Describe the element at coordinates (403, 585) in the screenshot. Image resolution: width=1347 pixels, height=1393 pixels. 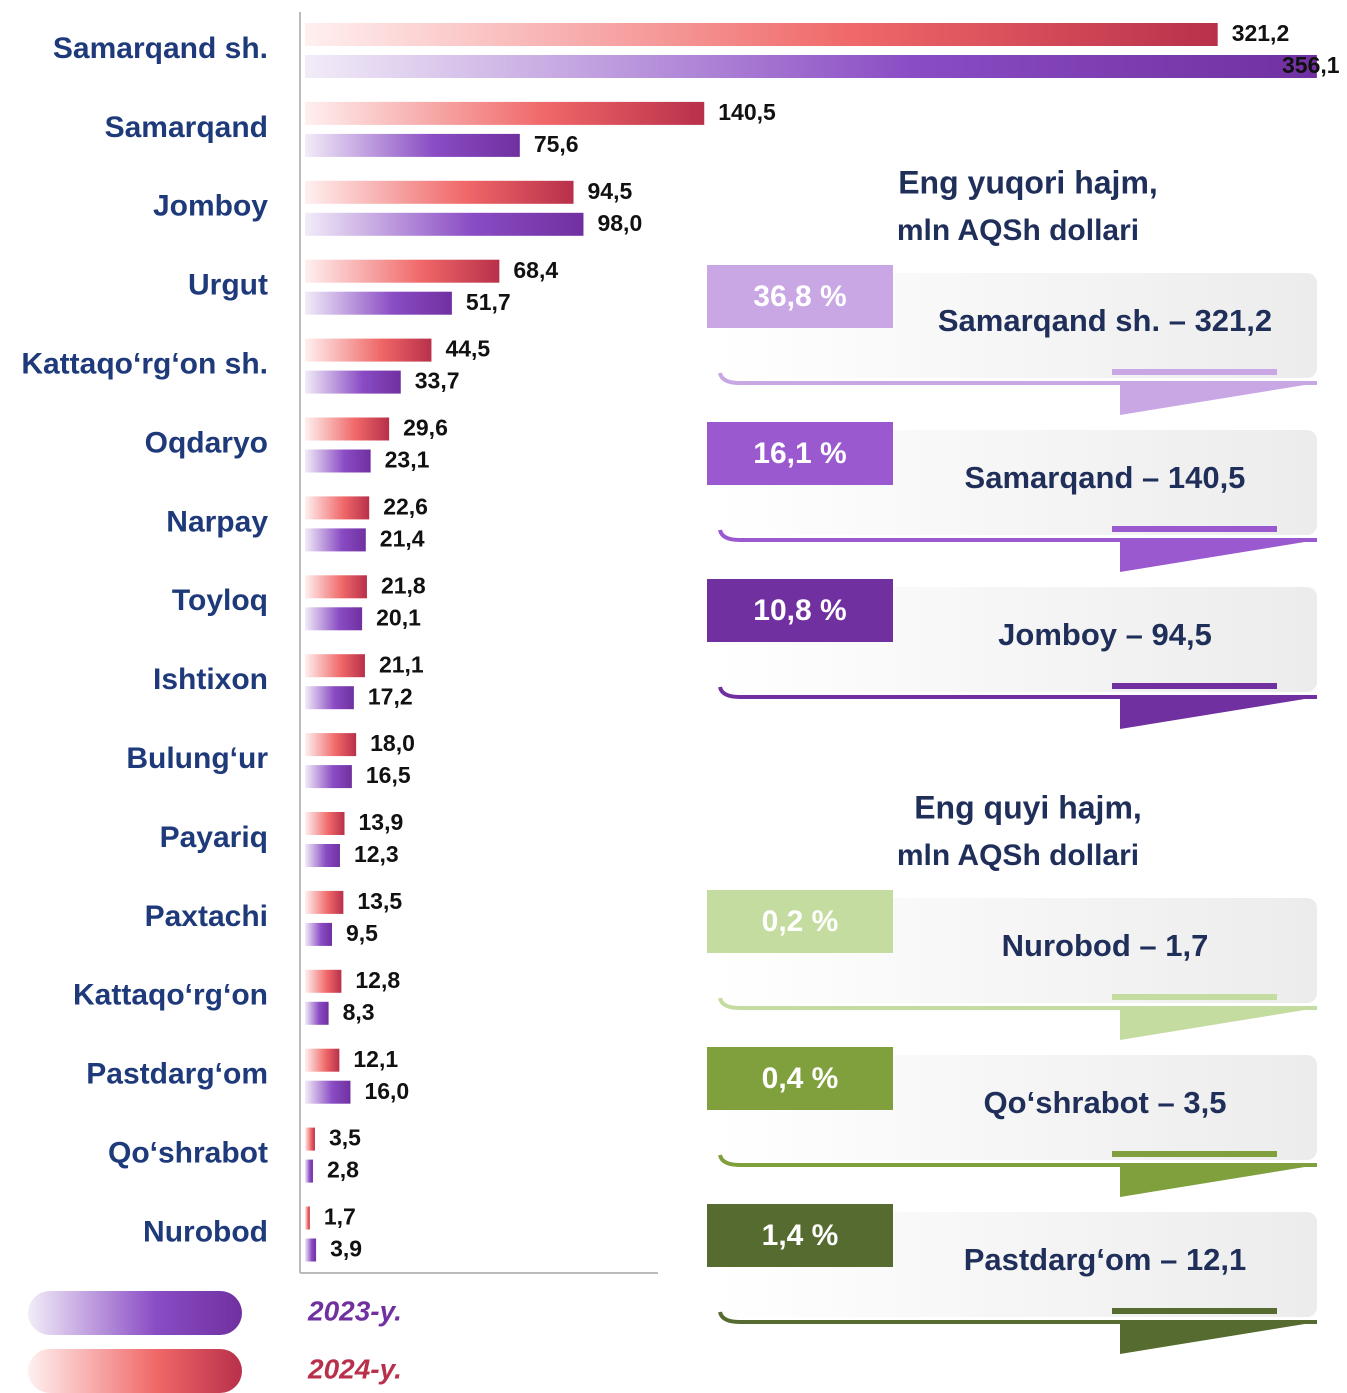
I see `value-label: 21,8` at that location.